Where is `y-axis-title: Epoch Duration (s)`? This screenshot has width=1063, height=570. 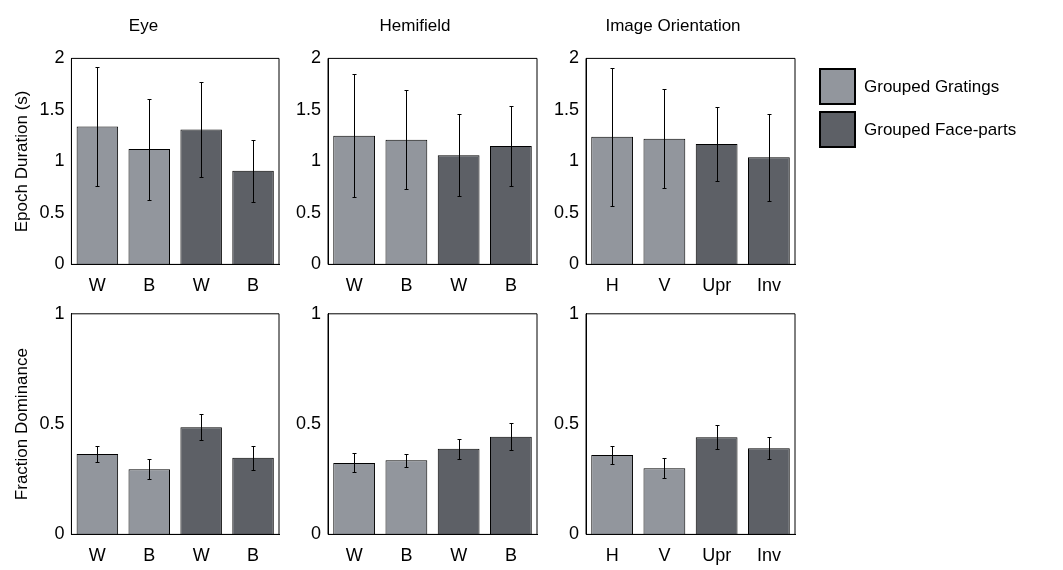
y-axis-title: Epoch Duration (s) is located at coordinates (21, 161).